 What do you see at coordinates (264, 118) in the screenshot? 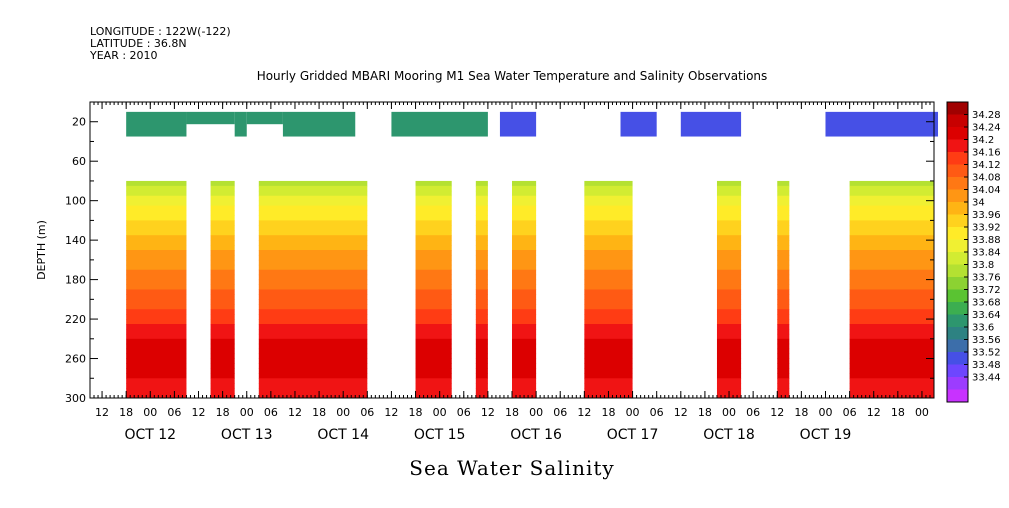
I see `surface-salinity-top-block` at bounding box center [264, 118].